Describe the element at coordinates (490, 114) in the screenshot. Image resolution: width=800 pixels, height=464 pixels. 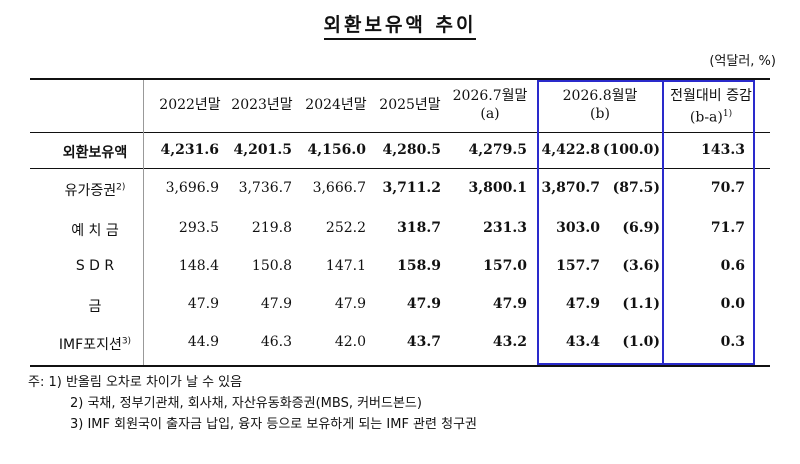
I see `column-header-line2: (a)` at that location.